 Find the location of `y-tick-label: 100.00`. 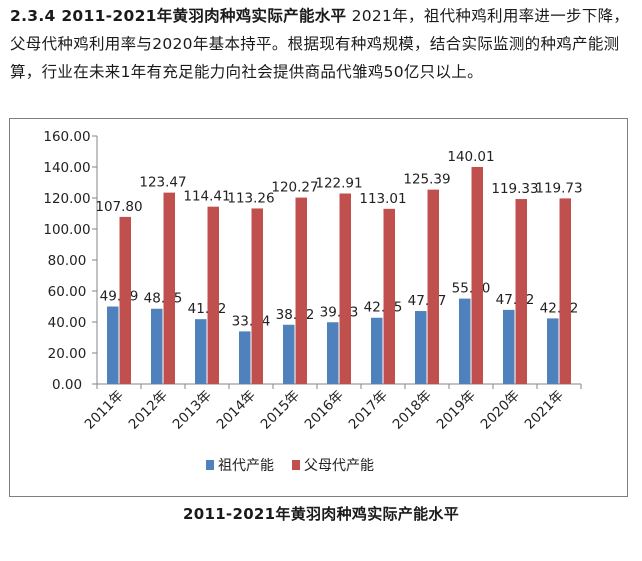

y-tick-label: 100.00 is located at coordinates (66, 230).